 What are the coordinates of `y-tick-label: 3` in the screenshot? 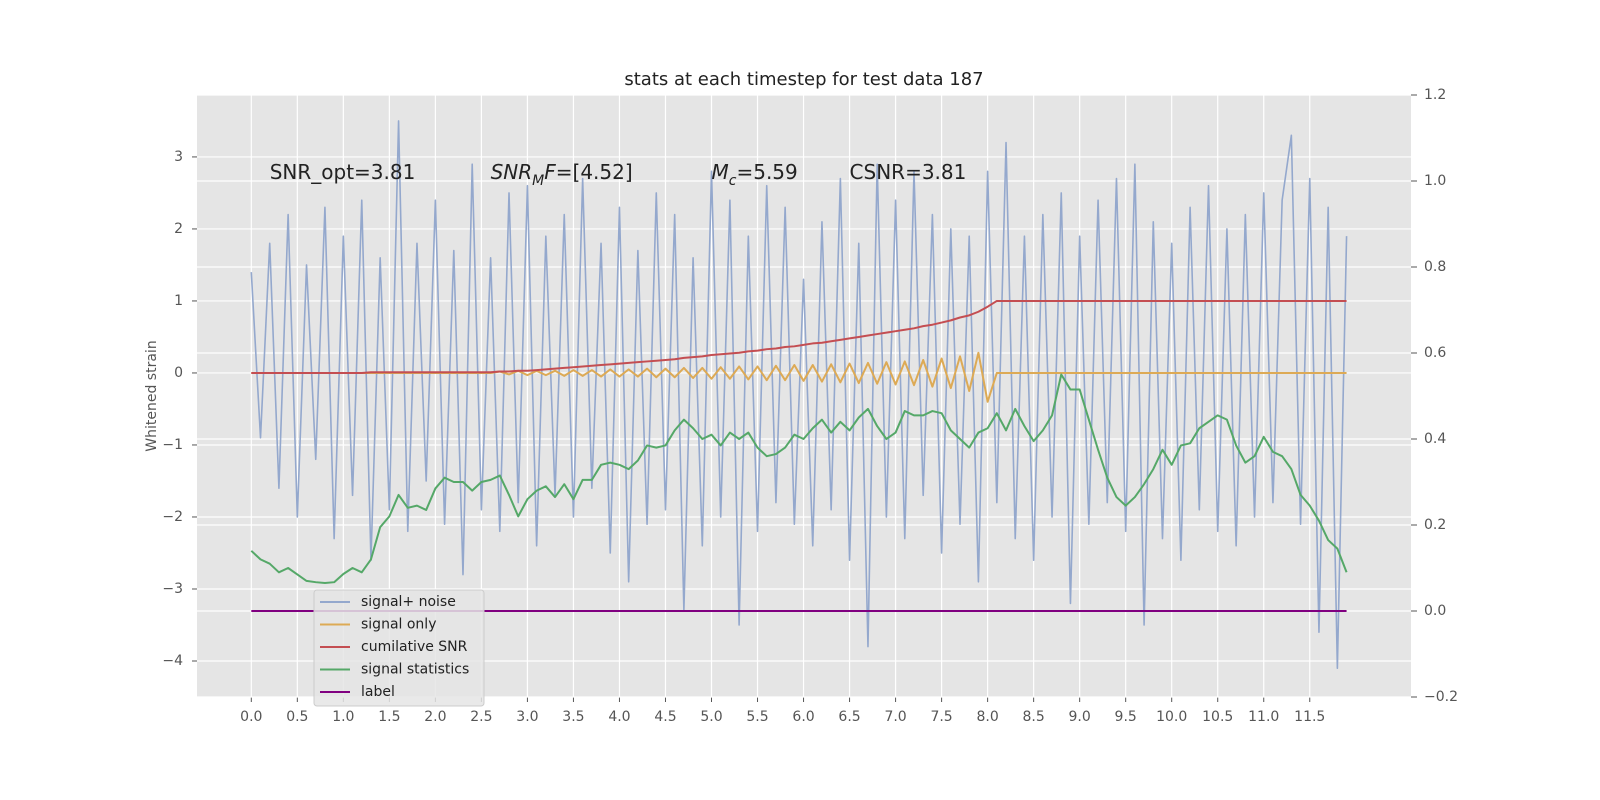 It's located at (178, 157).